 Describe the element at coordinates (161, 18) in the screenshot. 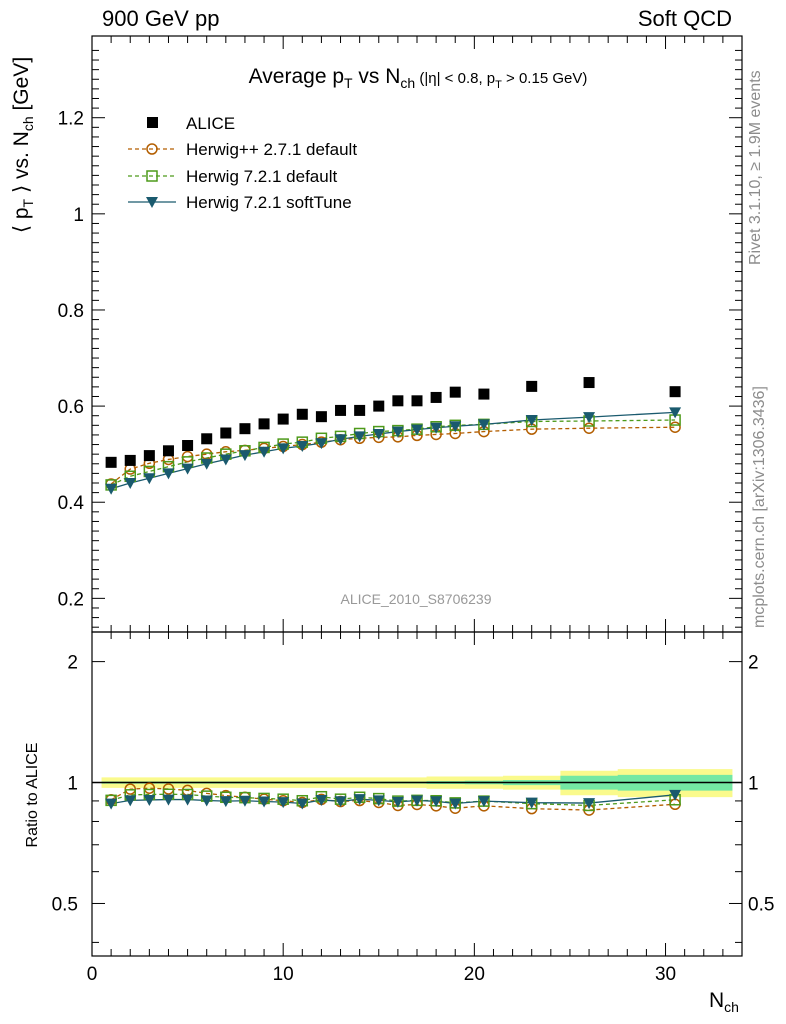

I see `header-left-label: 900 GeV pp` at that location.